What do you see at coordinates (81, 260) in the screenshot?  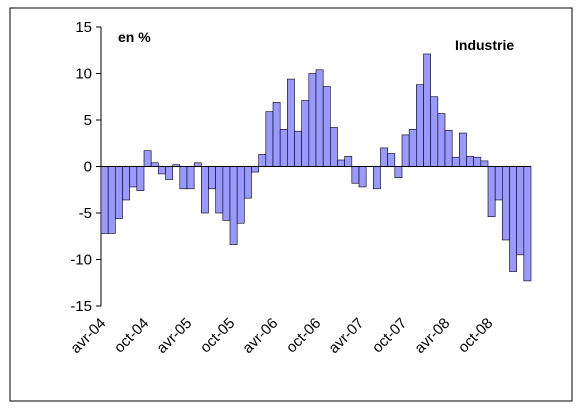 I see `y-tick-label: -10` at bounding box center [81, 260].